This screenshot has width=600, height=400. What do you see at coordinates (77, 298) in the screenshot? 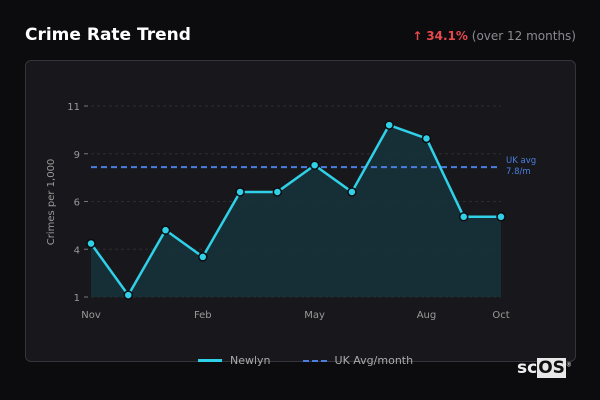
I see `y-tick-label: 1` at bounding box center [77, 298].